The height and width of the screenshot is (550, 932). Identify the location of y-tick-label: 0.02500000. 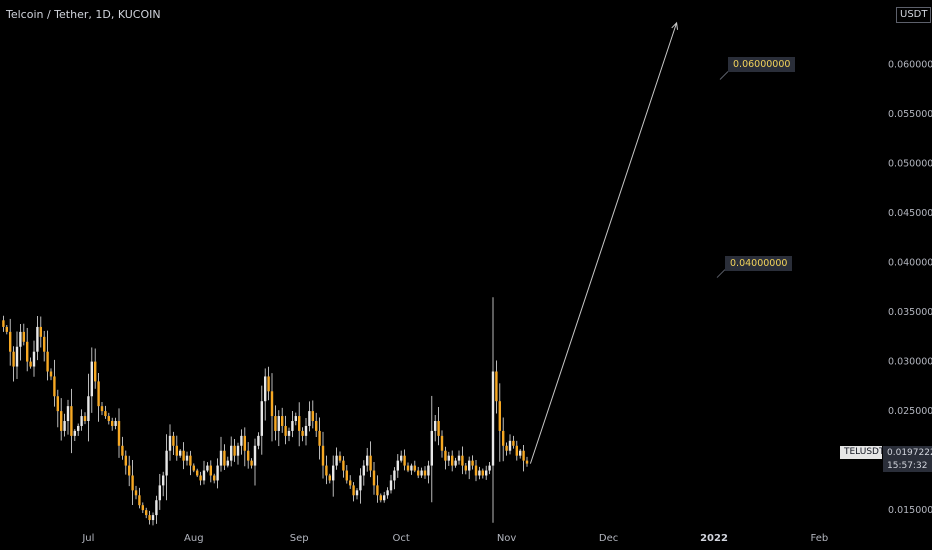
(910, 411).